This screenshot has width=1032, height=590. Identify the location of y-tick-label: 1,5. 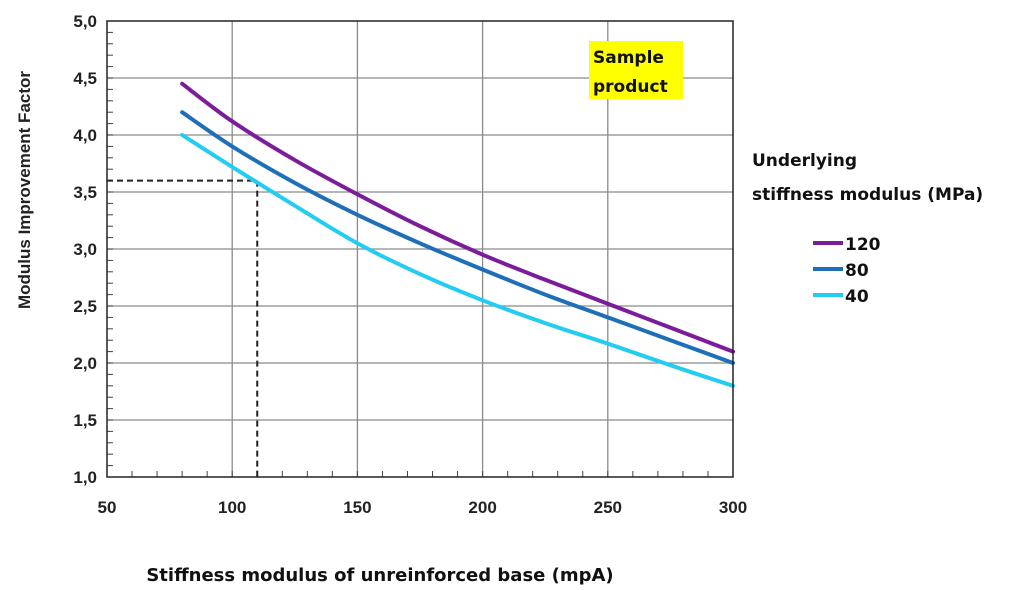
(85, 420).